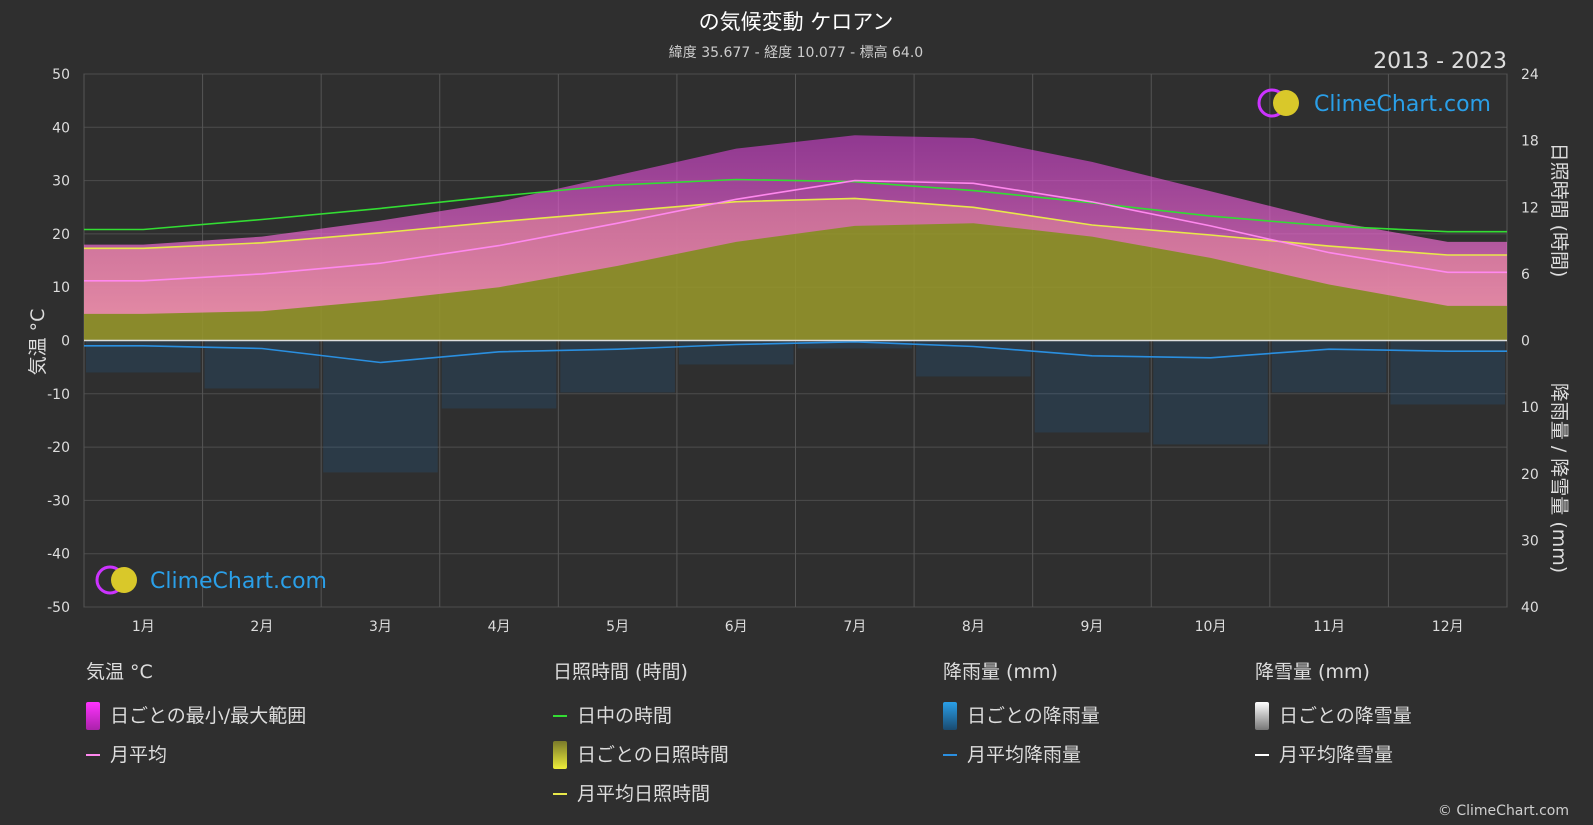  Describe the element at coordinates (61, 128) in the screenshot. I see `left-tick-label: 40` at that location.